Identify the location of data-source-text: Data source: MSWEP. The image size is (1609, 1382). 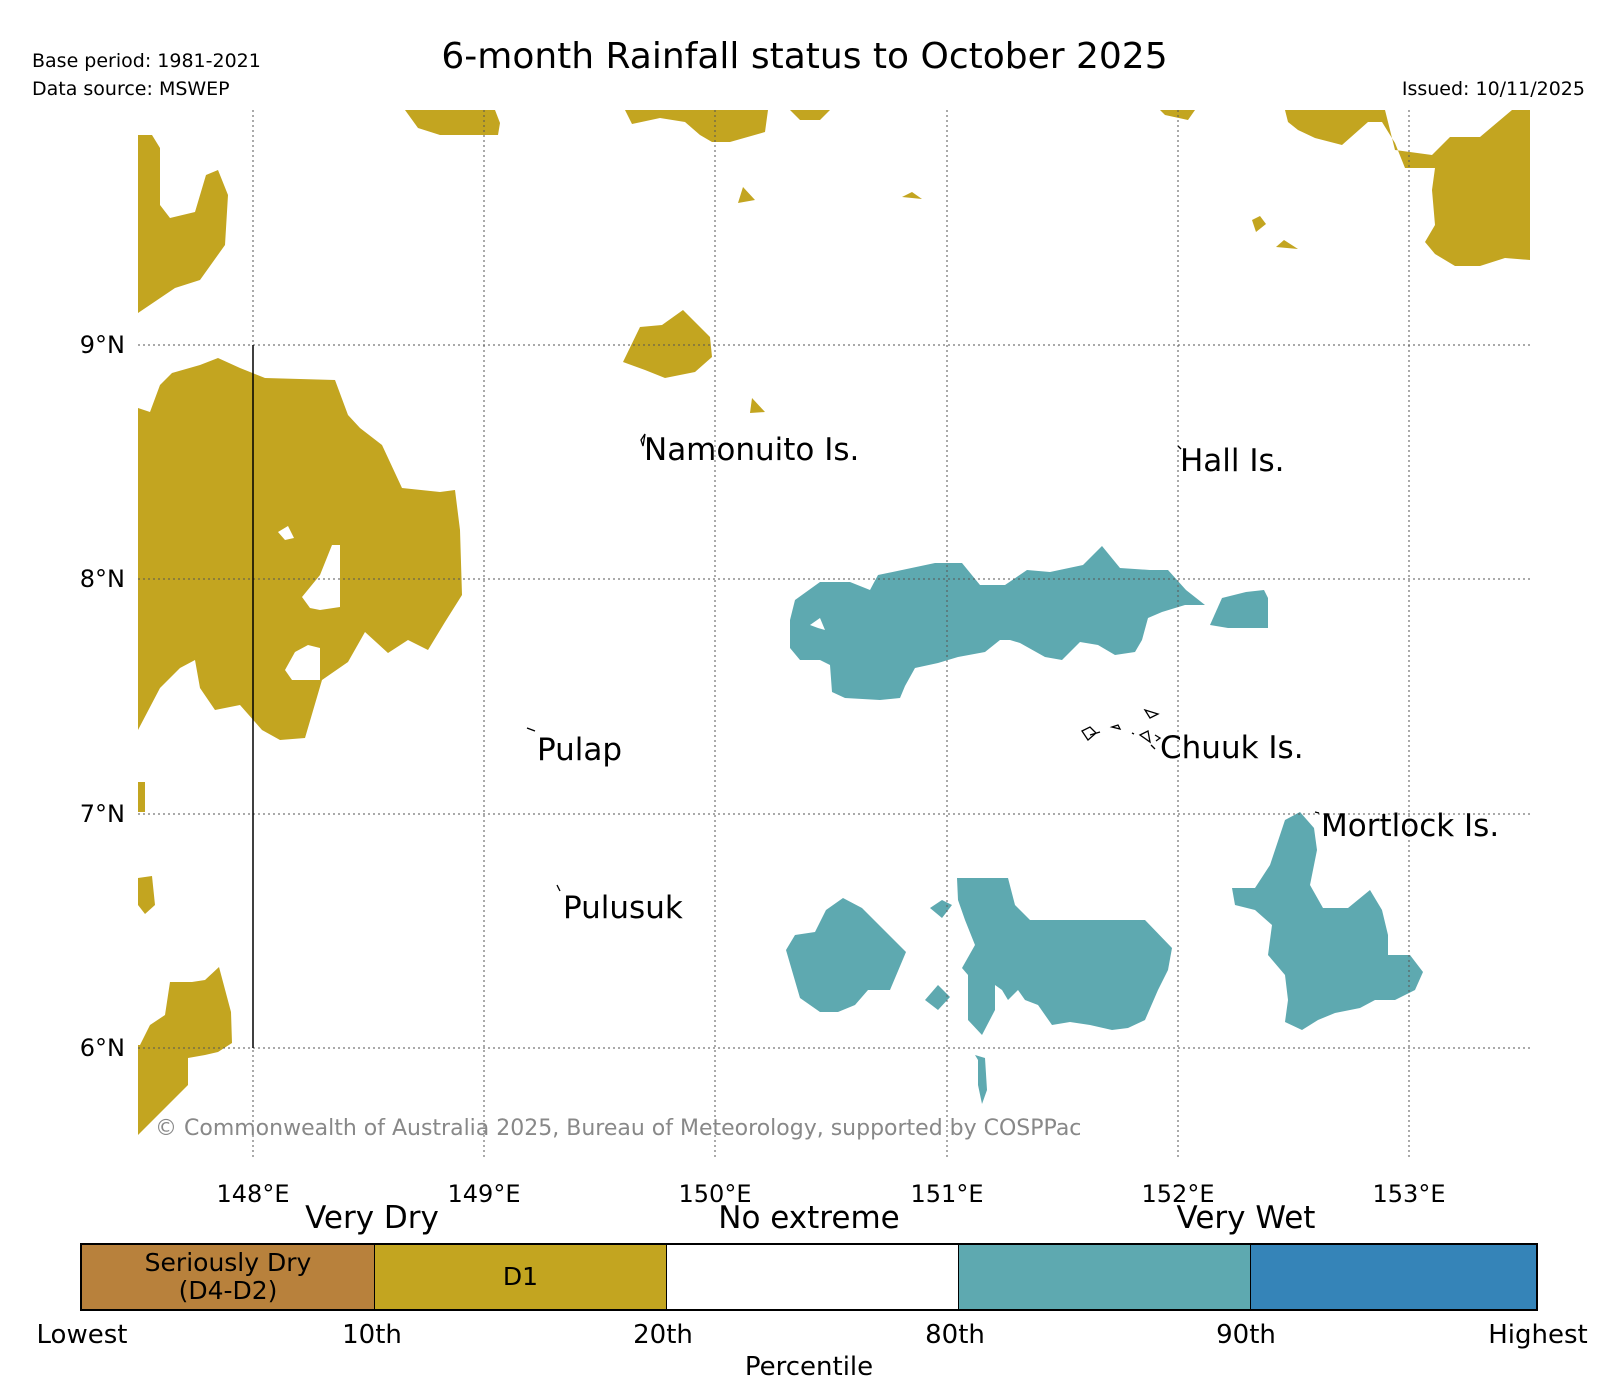
(131, 89).